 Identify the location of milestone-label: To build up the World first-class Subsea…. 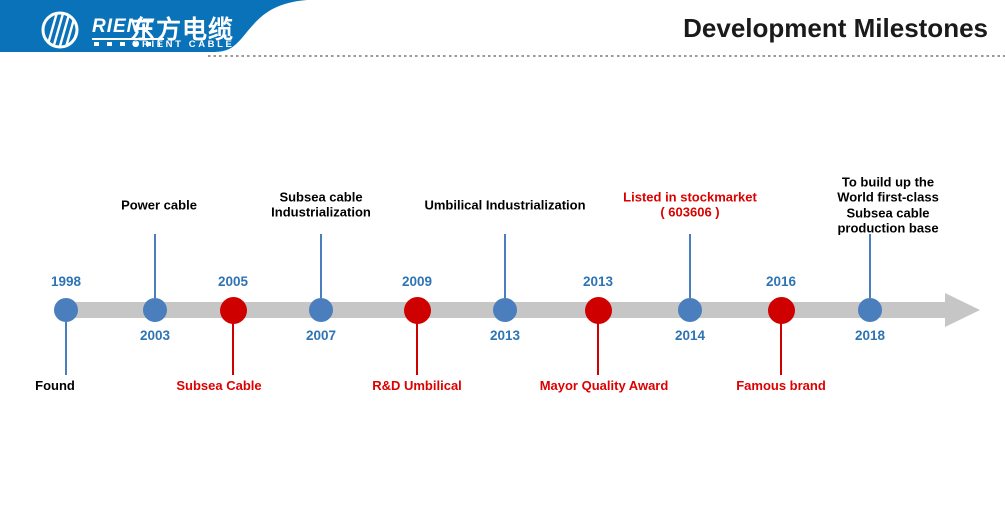
(888, 205).